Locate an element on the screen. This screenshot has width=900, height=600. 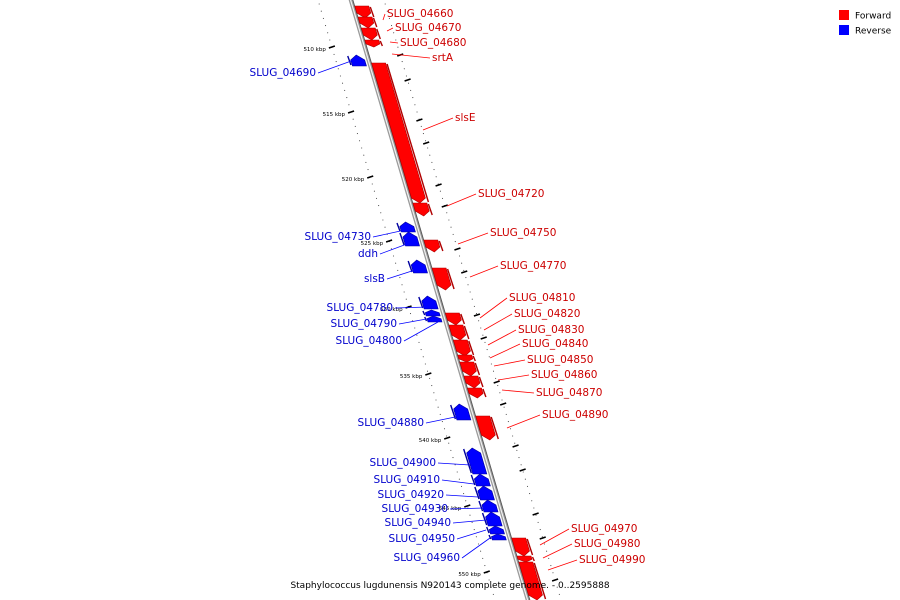
feature-label-slug_04770: SLUG_04770 is located at coordinates (533, 266).